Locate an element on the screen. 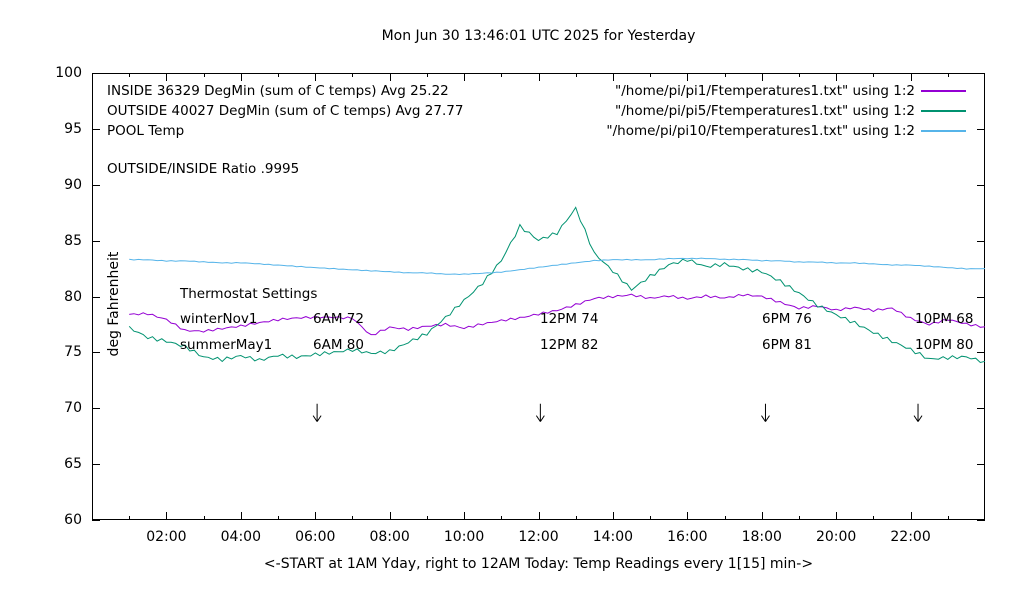 This screenshot has height=600, width=1020. thermostat-summer-6am: 6AM 80 is located at coordinates (338, 345).